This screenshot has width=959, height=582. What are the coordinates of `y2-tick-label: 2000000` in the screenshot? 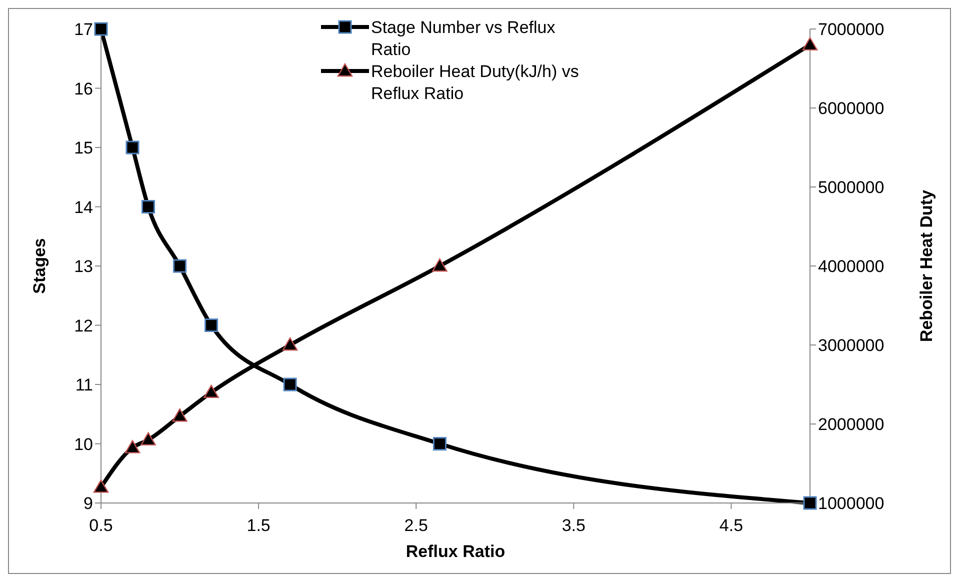 It's located at (851, 424).